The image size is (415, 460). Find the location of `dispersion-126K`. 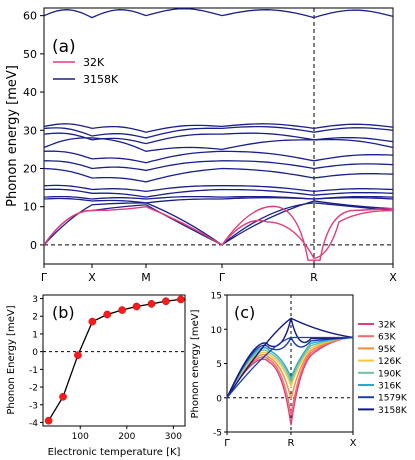

dispersion-126K is located at coordinates (290, 367).